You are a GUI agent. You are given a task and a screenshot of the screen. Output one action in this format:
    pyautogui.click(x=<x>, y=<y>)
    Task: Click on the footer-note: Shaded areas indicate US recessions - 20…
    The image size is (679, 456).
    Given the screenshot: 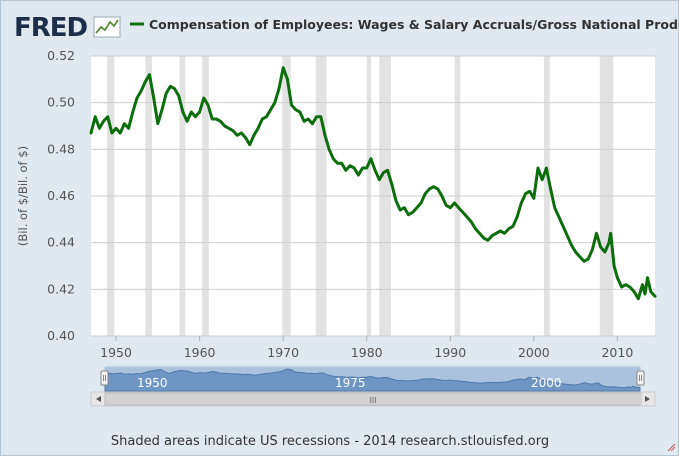 What is the action you would take?
    pyautogui.click(x=330, y=441)
    